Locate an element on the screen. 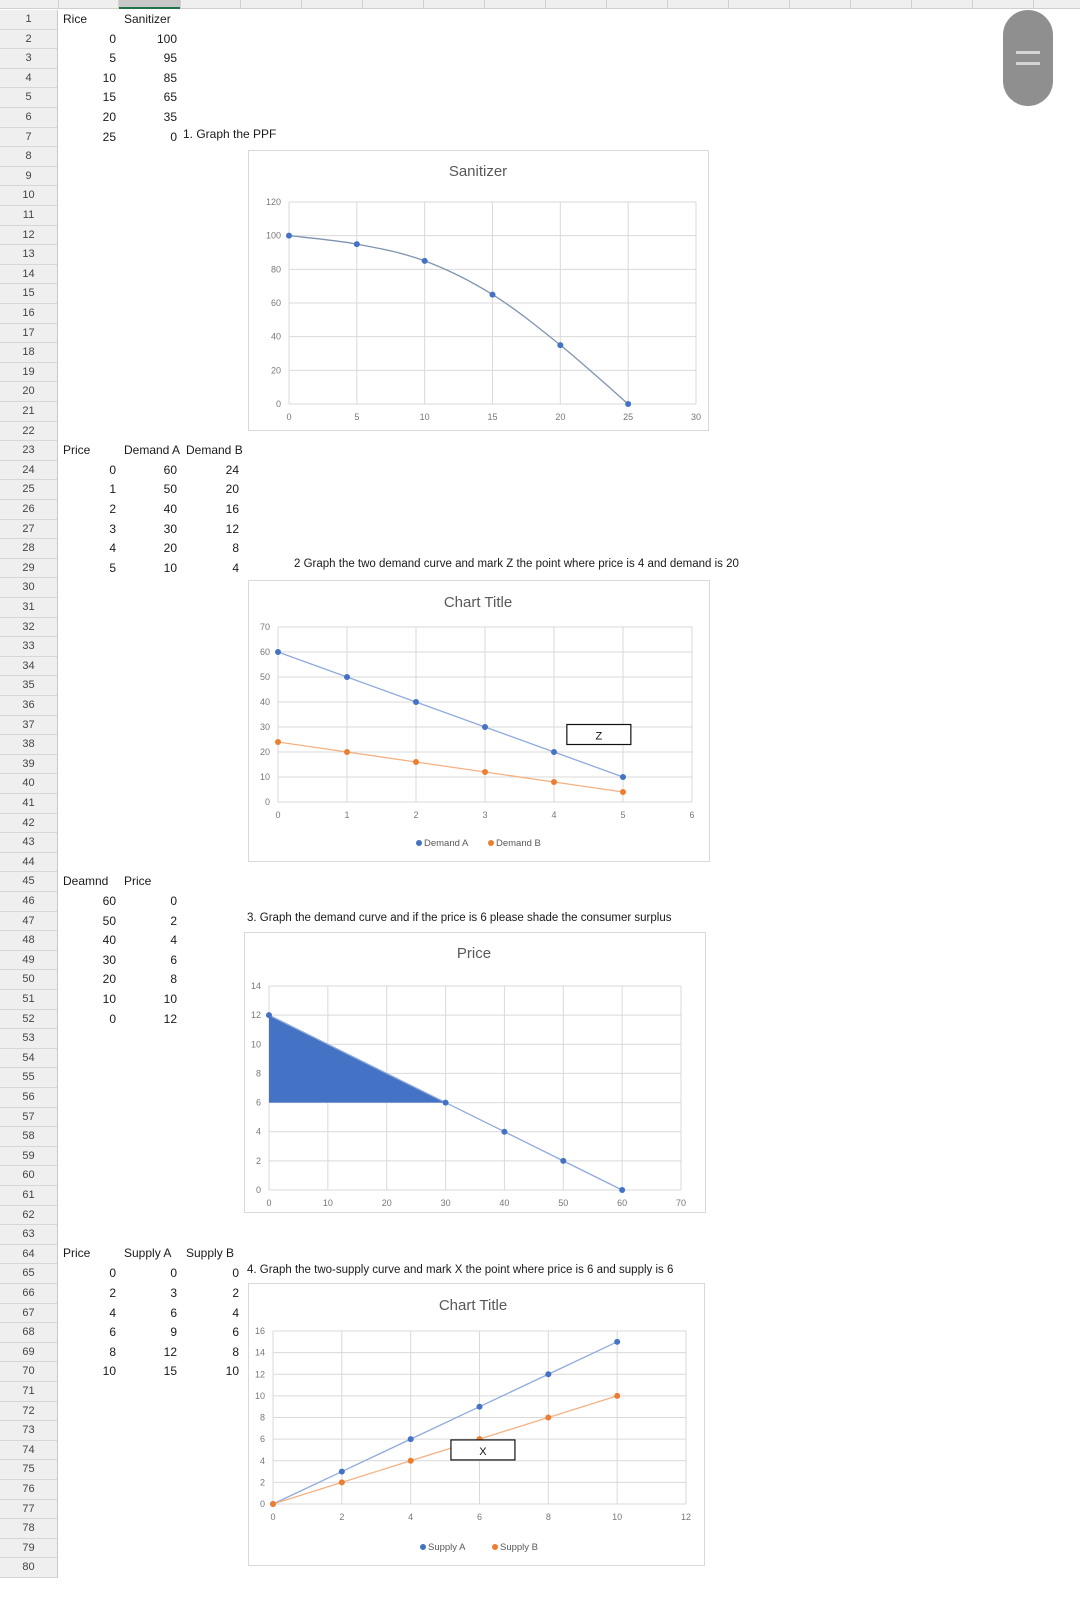  row-header: 40 is located at coordinates (29, 784).